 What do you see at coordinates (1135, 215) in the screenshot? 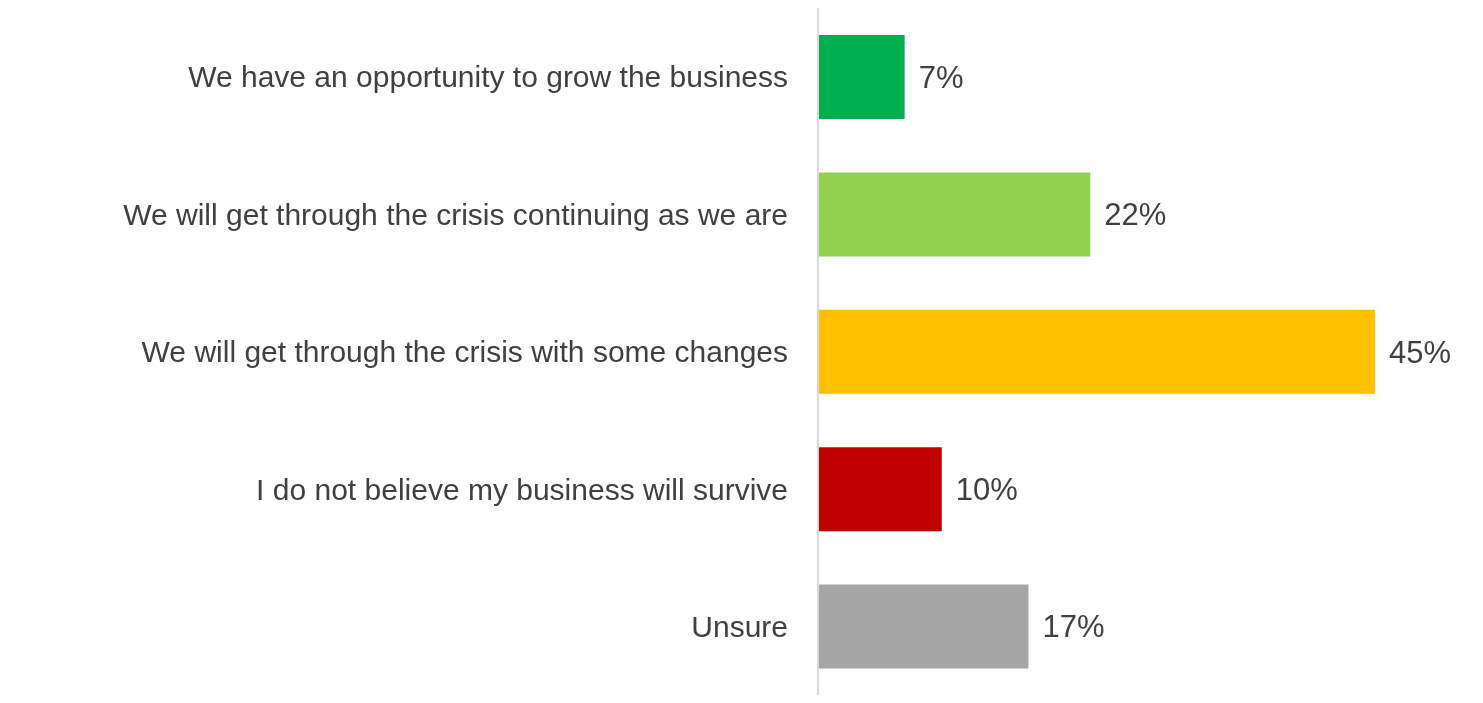
I see `data-label: 22%` at bounding box center [1135, 215].